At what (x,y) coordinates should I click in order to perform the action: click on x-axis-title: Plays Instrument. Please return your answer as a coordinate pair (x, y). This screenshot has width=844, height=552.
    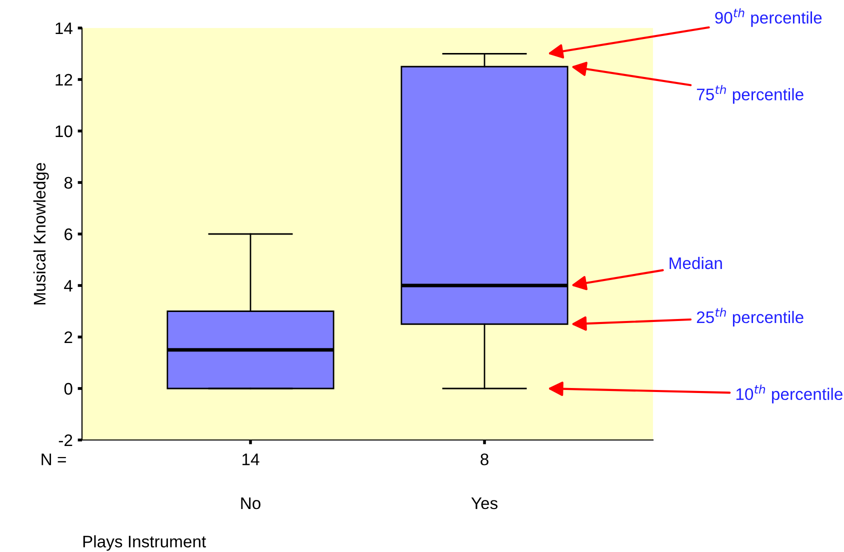
    Looking at the image, I should click on (144, 543).